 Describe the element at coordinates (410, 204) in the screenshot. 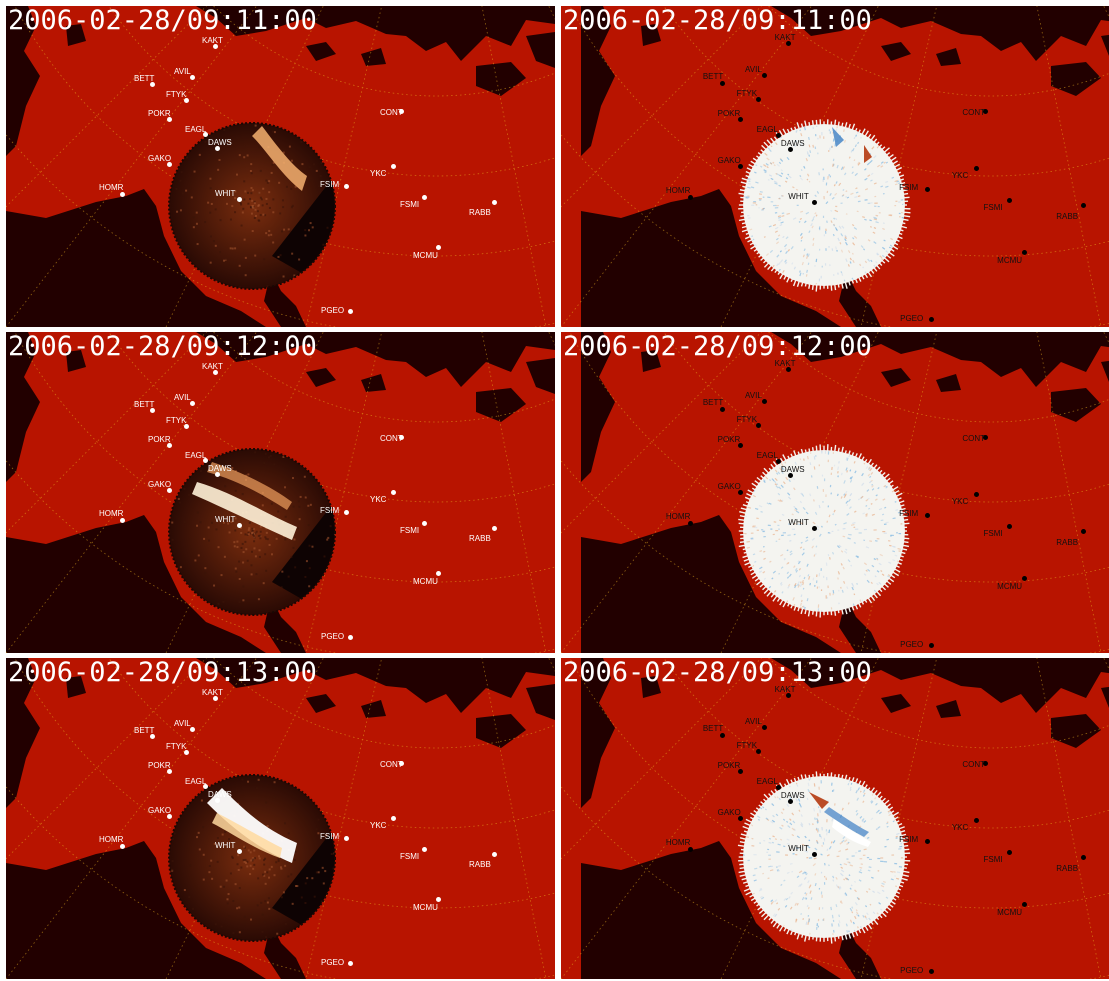

I see `station-label-fsmi: FSMI` at that location.